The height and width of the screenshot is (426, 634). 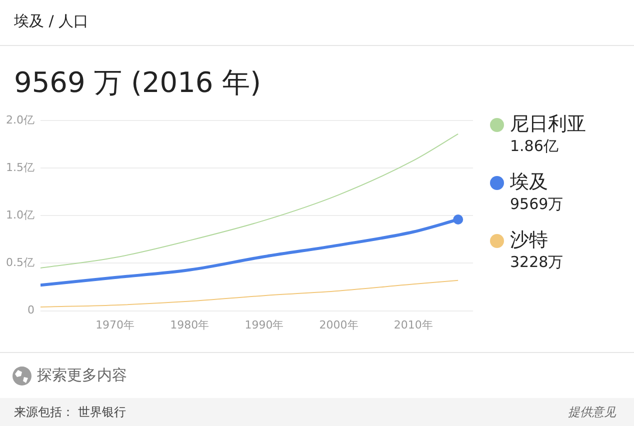 What do you see at coordinates (70, 412) in the screenshot?
I see `text: 来源包括： 世界银行` at bounding box center [70, 412].